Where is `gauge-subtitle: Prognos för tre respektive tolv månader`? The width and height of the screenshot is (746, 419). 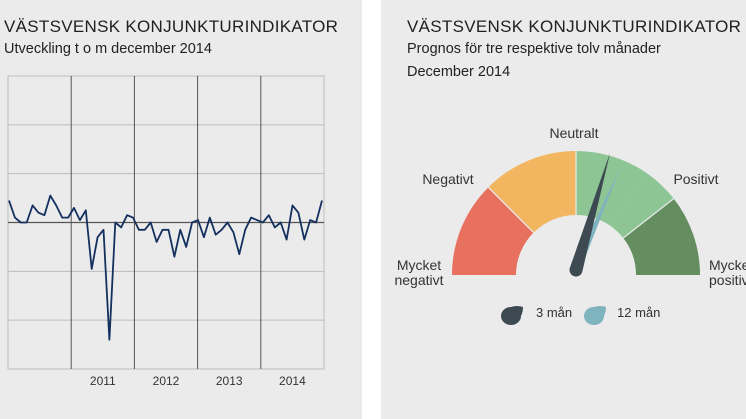 gauge-subtitle: Prognos för tre respektive tolv månader is located at coordinates (534, 49).